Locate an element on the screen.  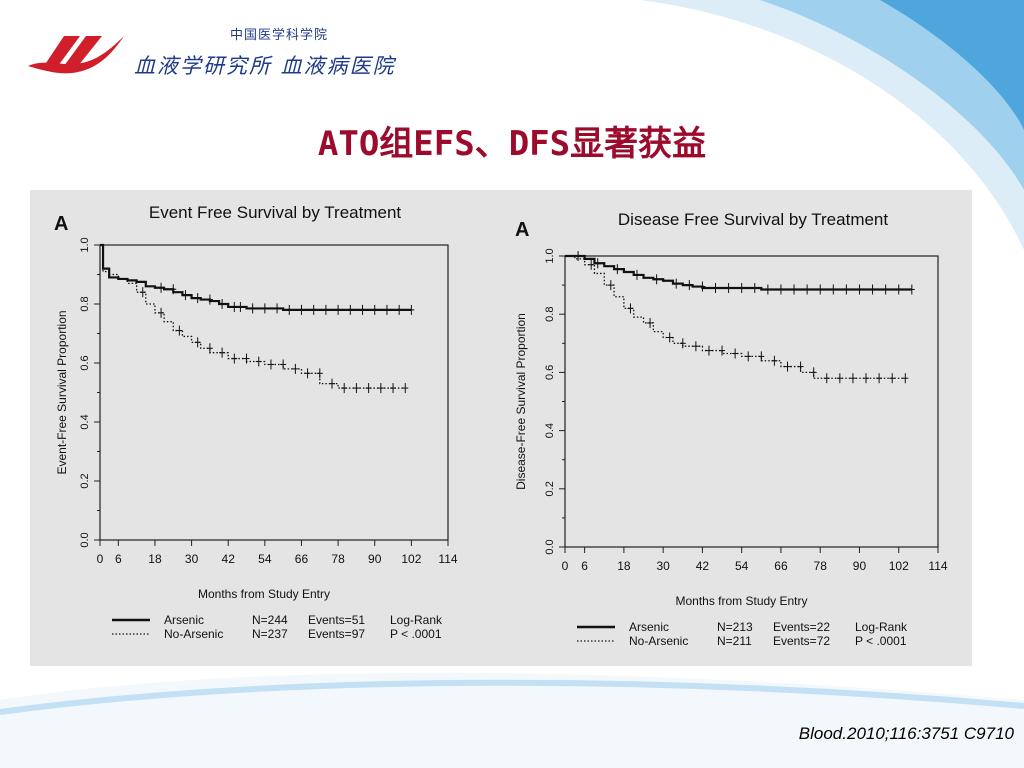
hospital-name: 血液学研究所 血液病医院 is located at coordinates (265, 66).